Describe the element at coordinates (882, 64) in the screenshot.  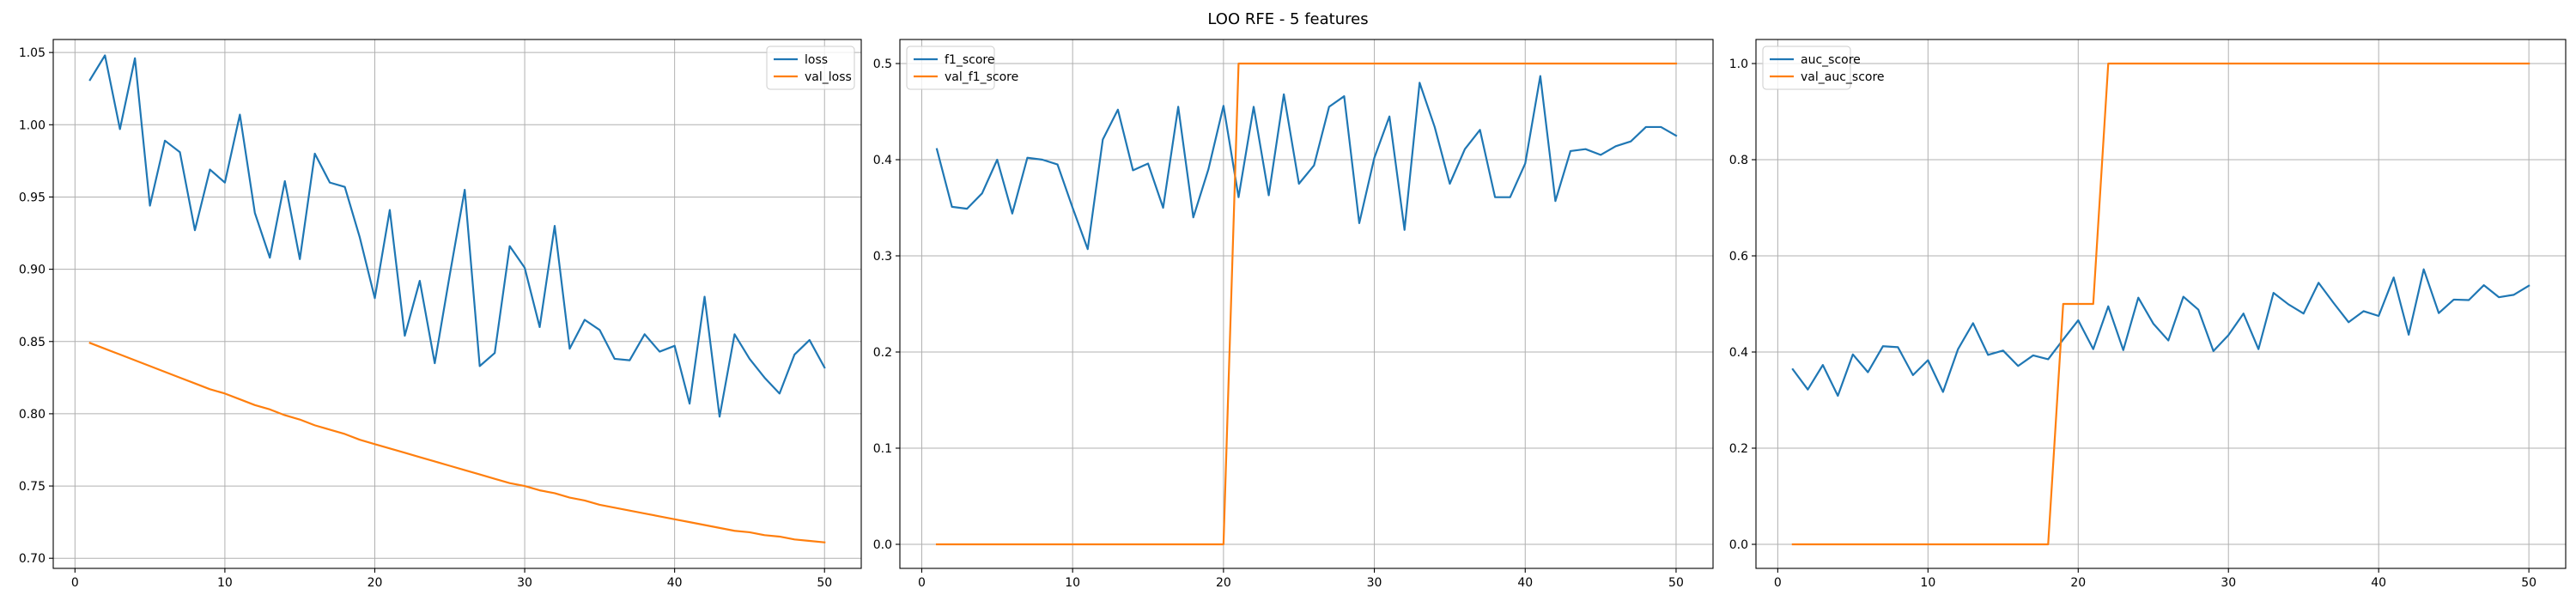
I see `y-tick-label: 0.5` at that location.